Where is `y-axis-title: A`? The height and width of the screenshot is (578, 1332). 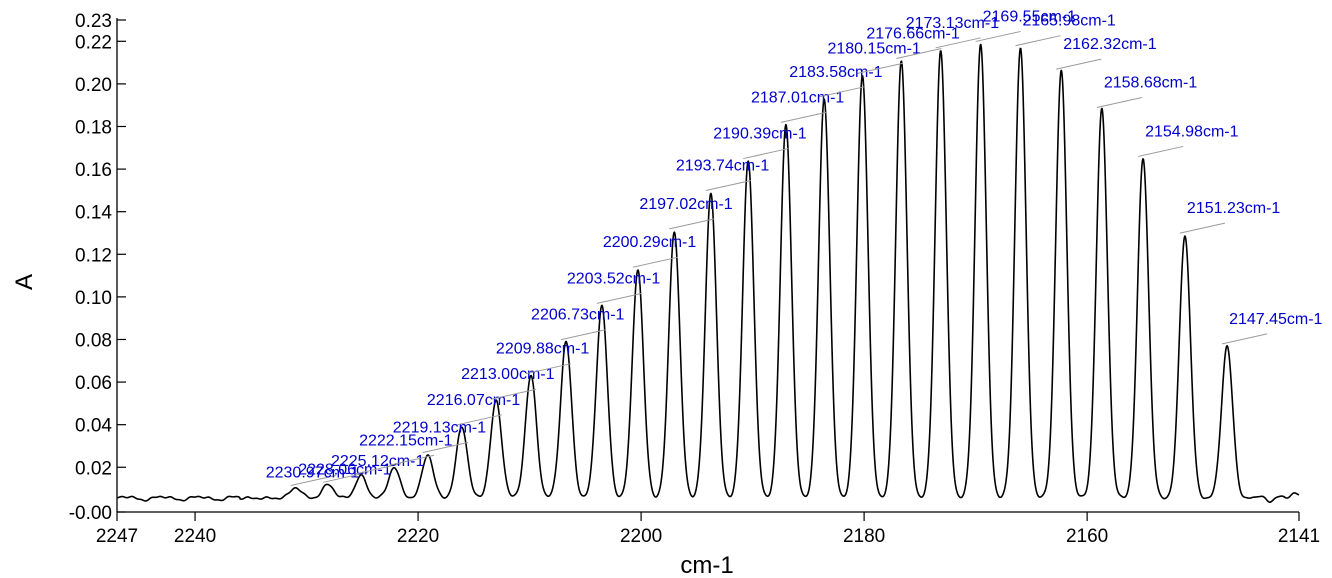
y-axis-title: A is located at coordinates (24, 282).